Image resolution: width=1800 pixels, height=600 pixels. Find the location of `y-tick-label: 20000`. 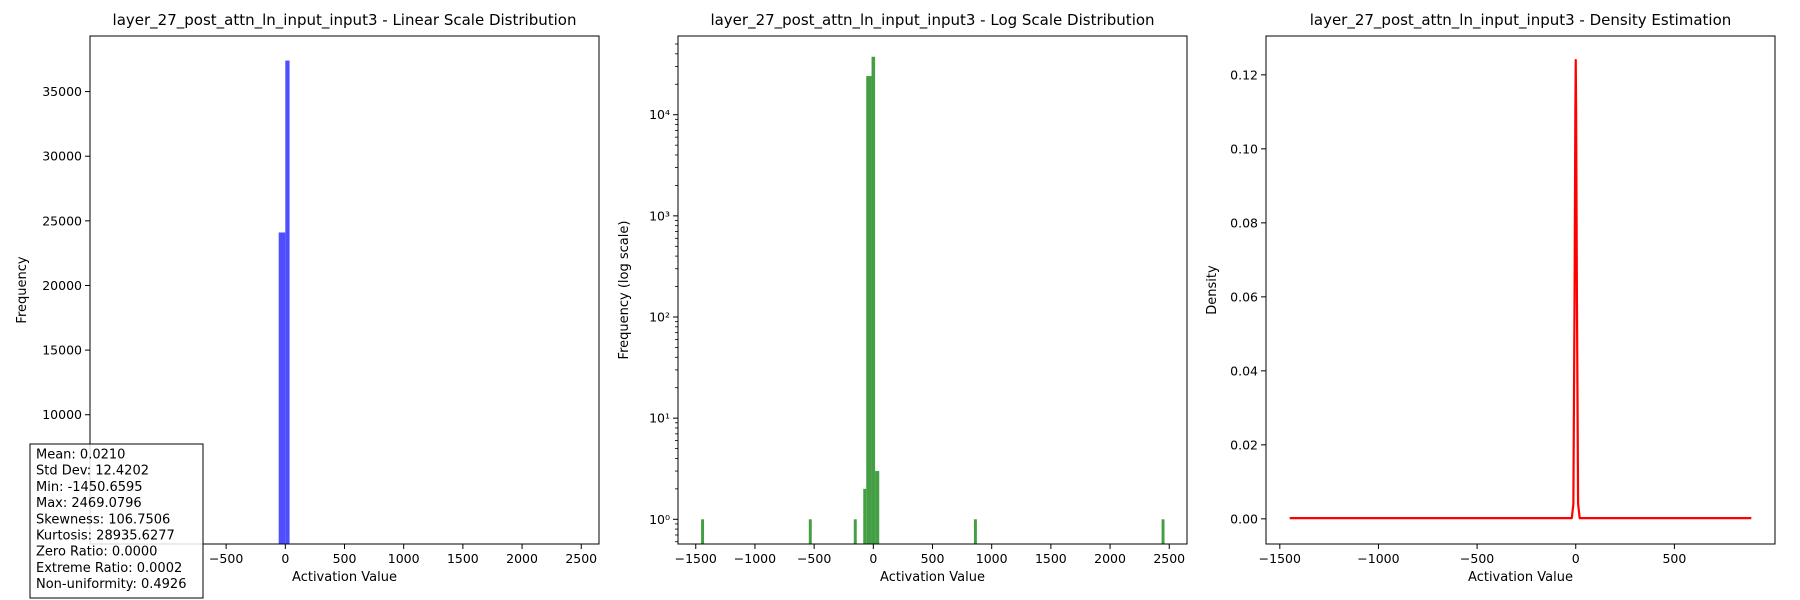

y-tick-label: 20000 is located at coordinates (62, 285).